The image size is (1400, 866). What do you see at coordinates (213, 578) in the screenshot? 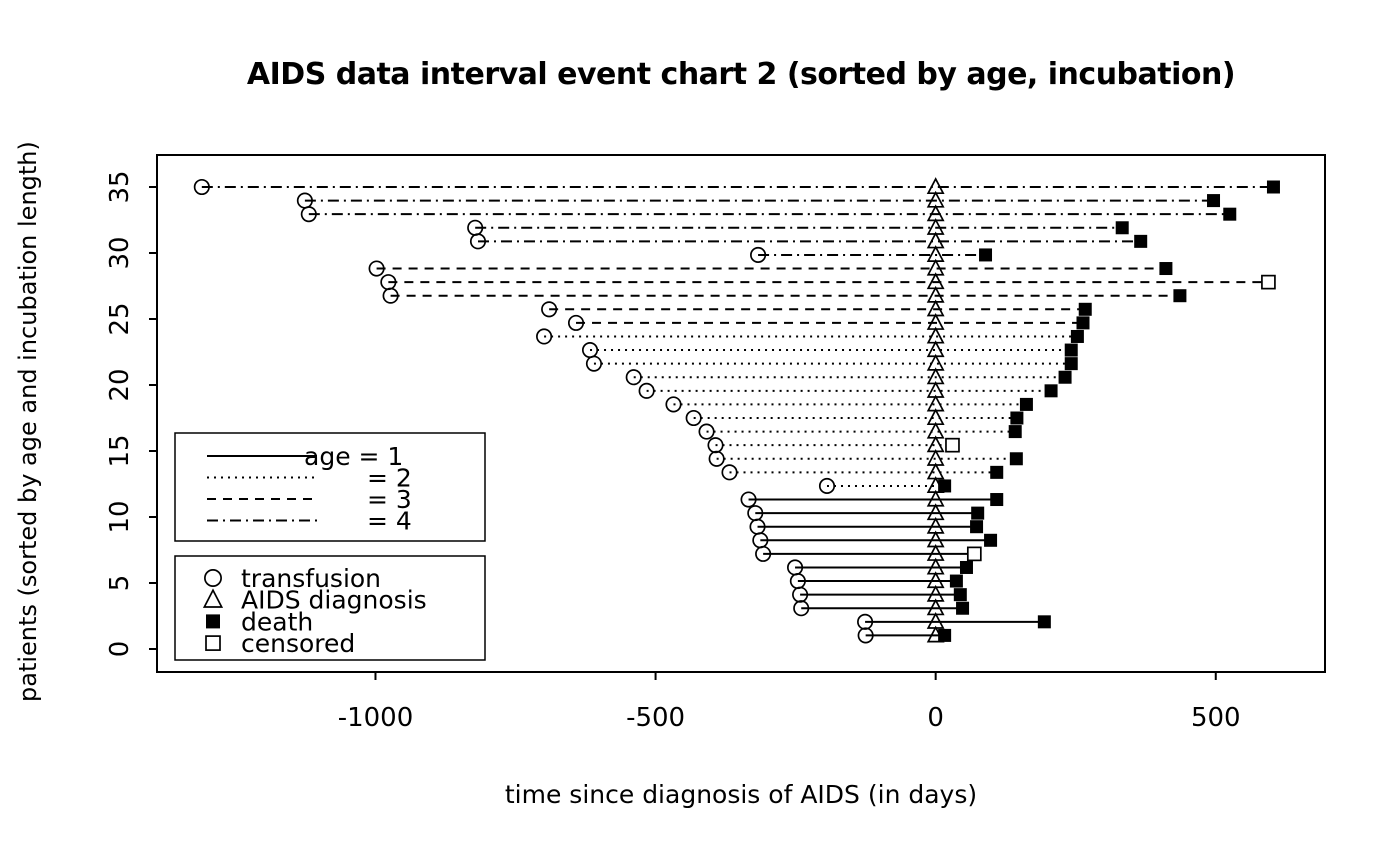
I see `circle-open-icon` at bounding box center [213, 578].